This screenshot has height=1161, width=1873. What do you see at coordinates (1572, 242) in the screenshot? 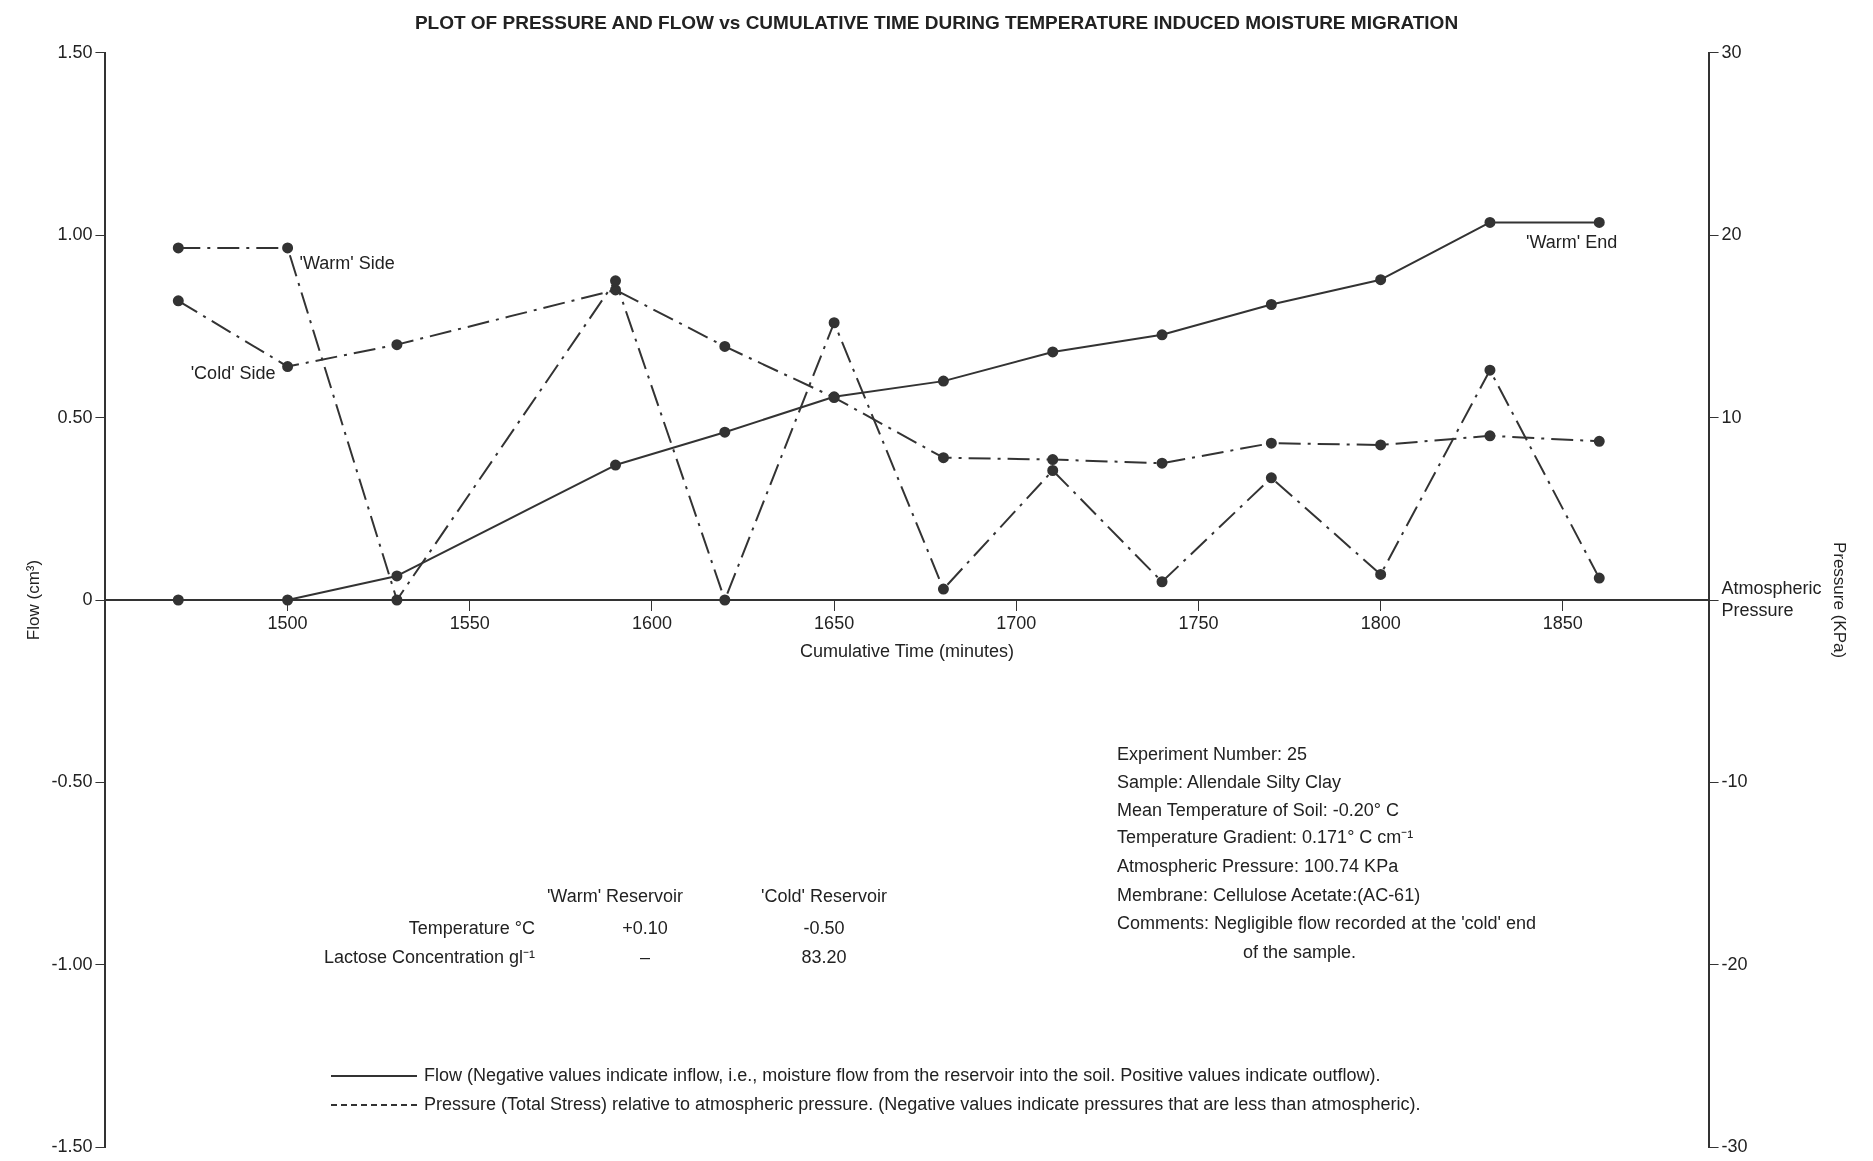
I see `annotation: 'Warm' End` at bounding box center [1572, 242].